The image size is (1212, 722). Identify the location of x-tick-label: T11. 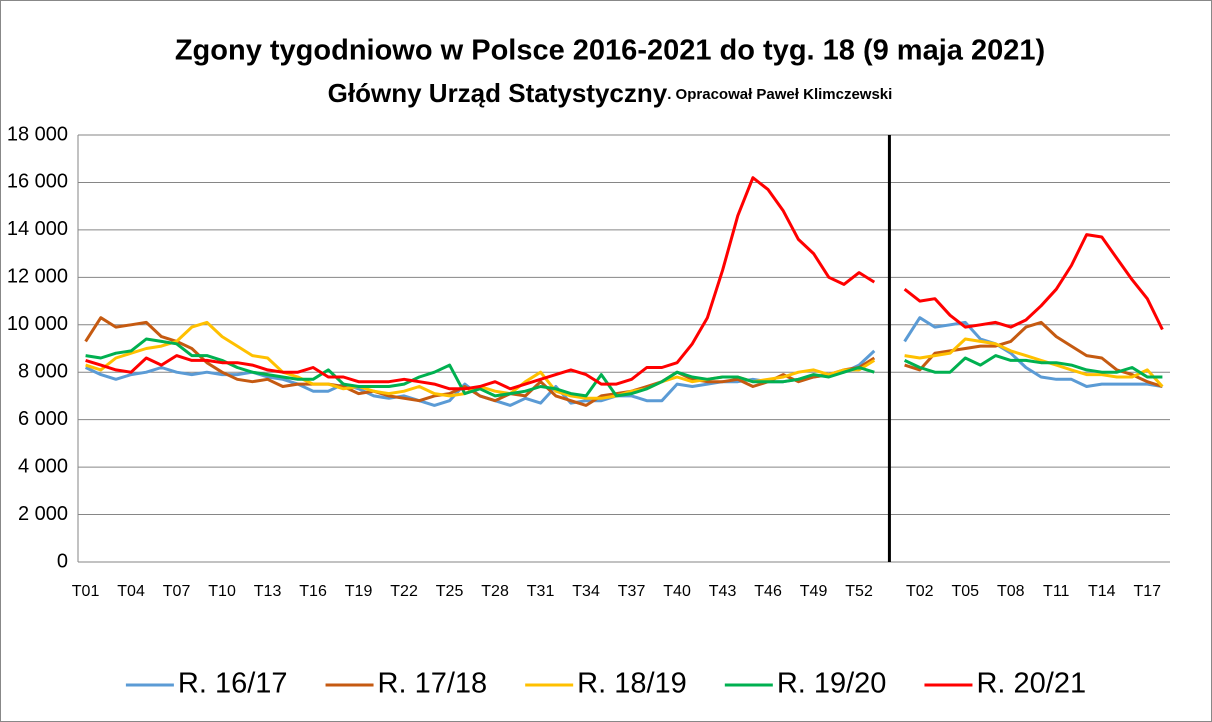
(1056, 591).